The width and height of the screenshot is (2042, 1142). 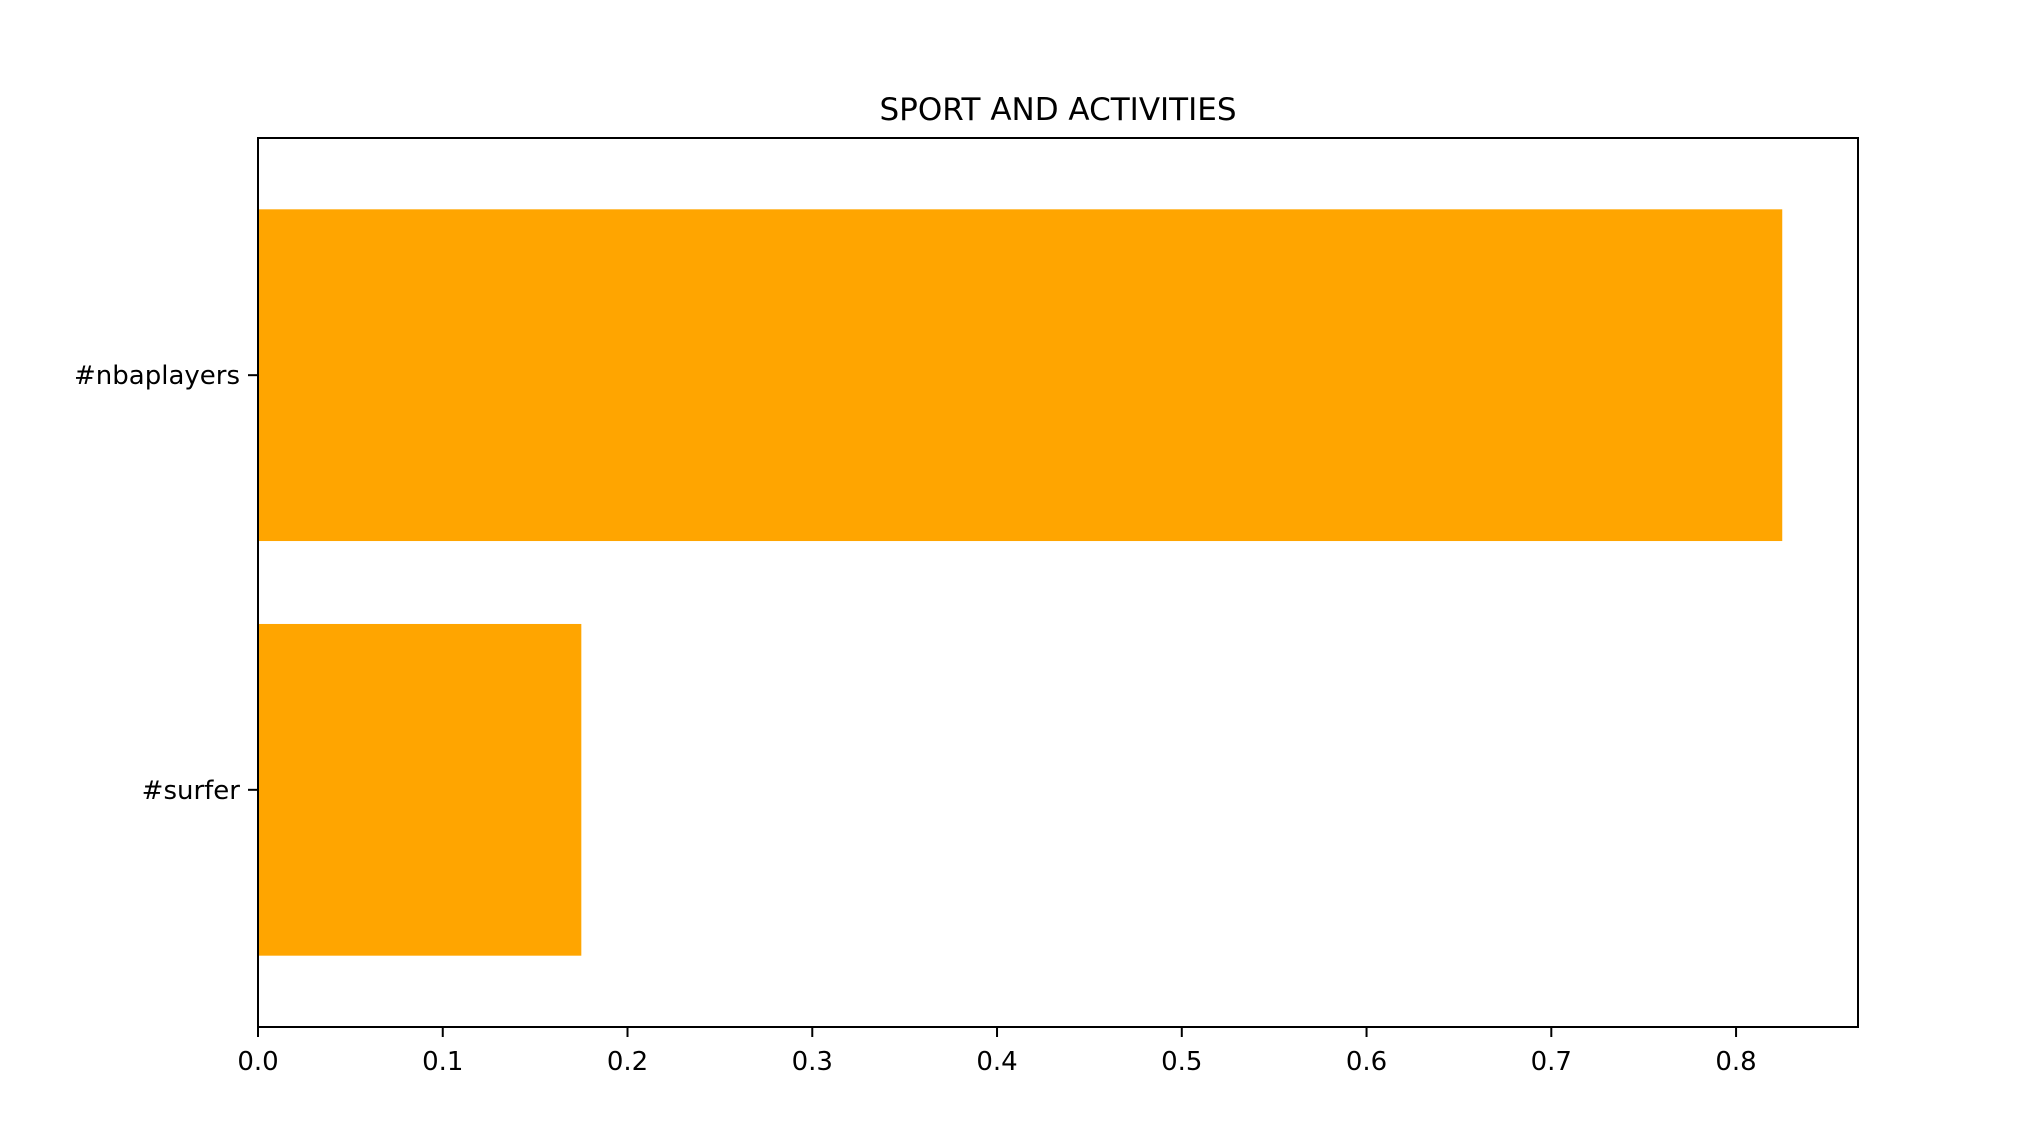 What do you see at coordinates (1551, 1062) in the screenshot?
I see `x-tick-label: 0.7` at bounding box center [1551, 1062].